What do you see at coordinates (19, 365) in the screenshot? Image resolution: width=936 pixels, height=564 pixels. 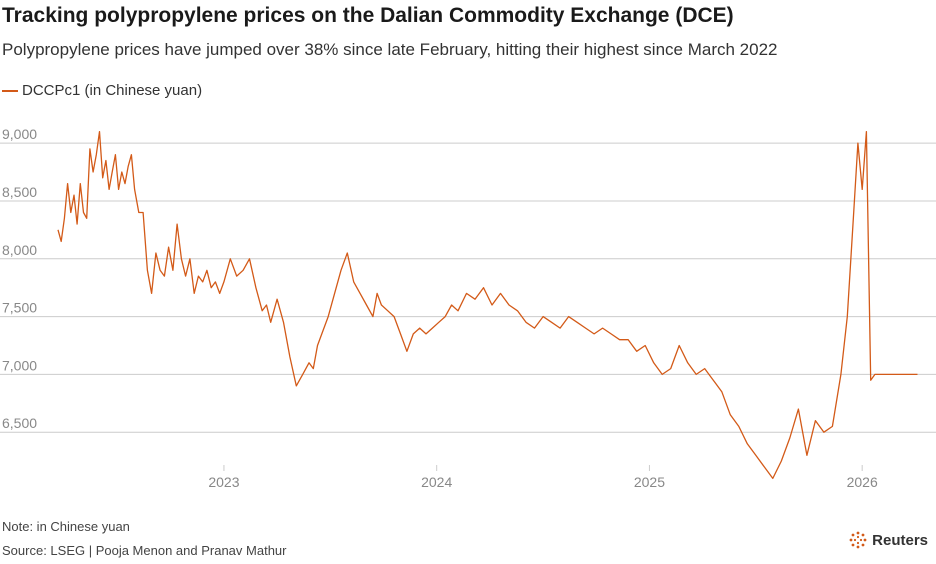 I see `y-tick-label: 7,000` at bounding box center [19, 365].